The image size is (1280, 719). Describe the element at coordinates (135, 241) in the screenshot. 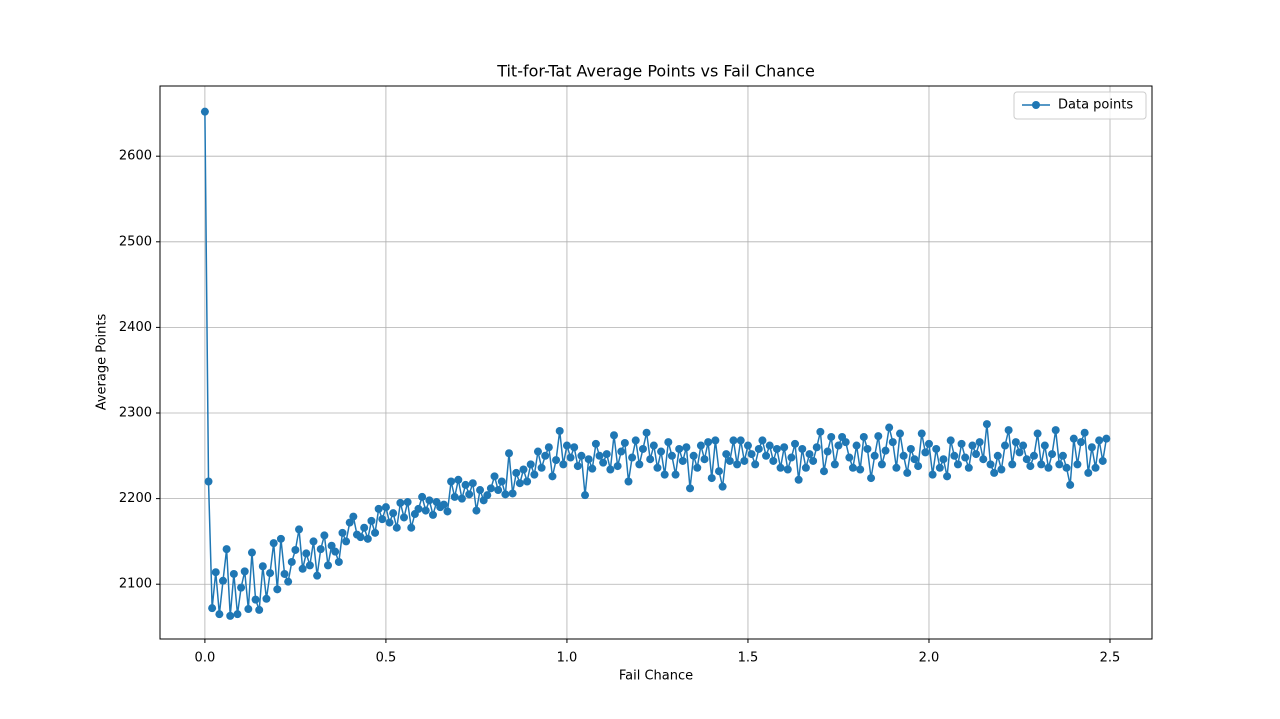

I see `y-tick-label: 2500` at that location.